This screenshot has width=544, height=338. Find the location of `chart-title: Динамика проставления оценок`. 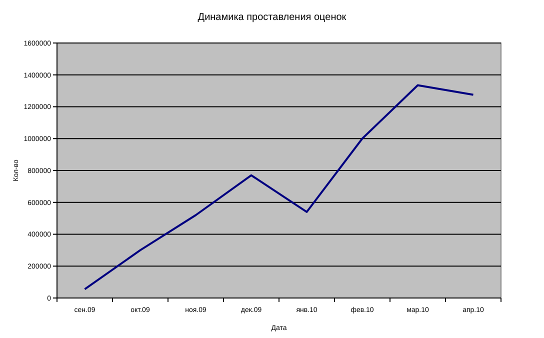

chart-title: Динамика проставления оценок is located at coordinates (272, 17).